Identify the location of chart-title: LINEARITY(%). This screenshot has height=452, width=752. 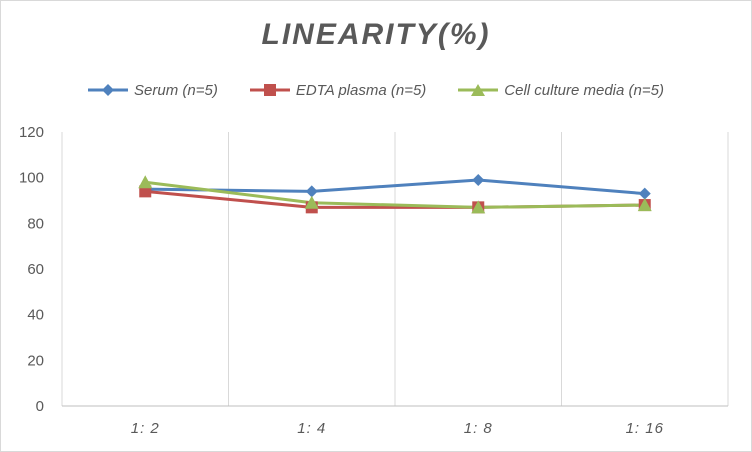
(376, 34).